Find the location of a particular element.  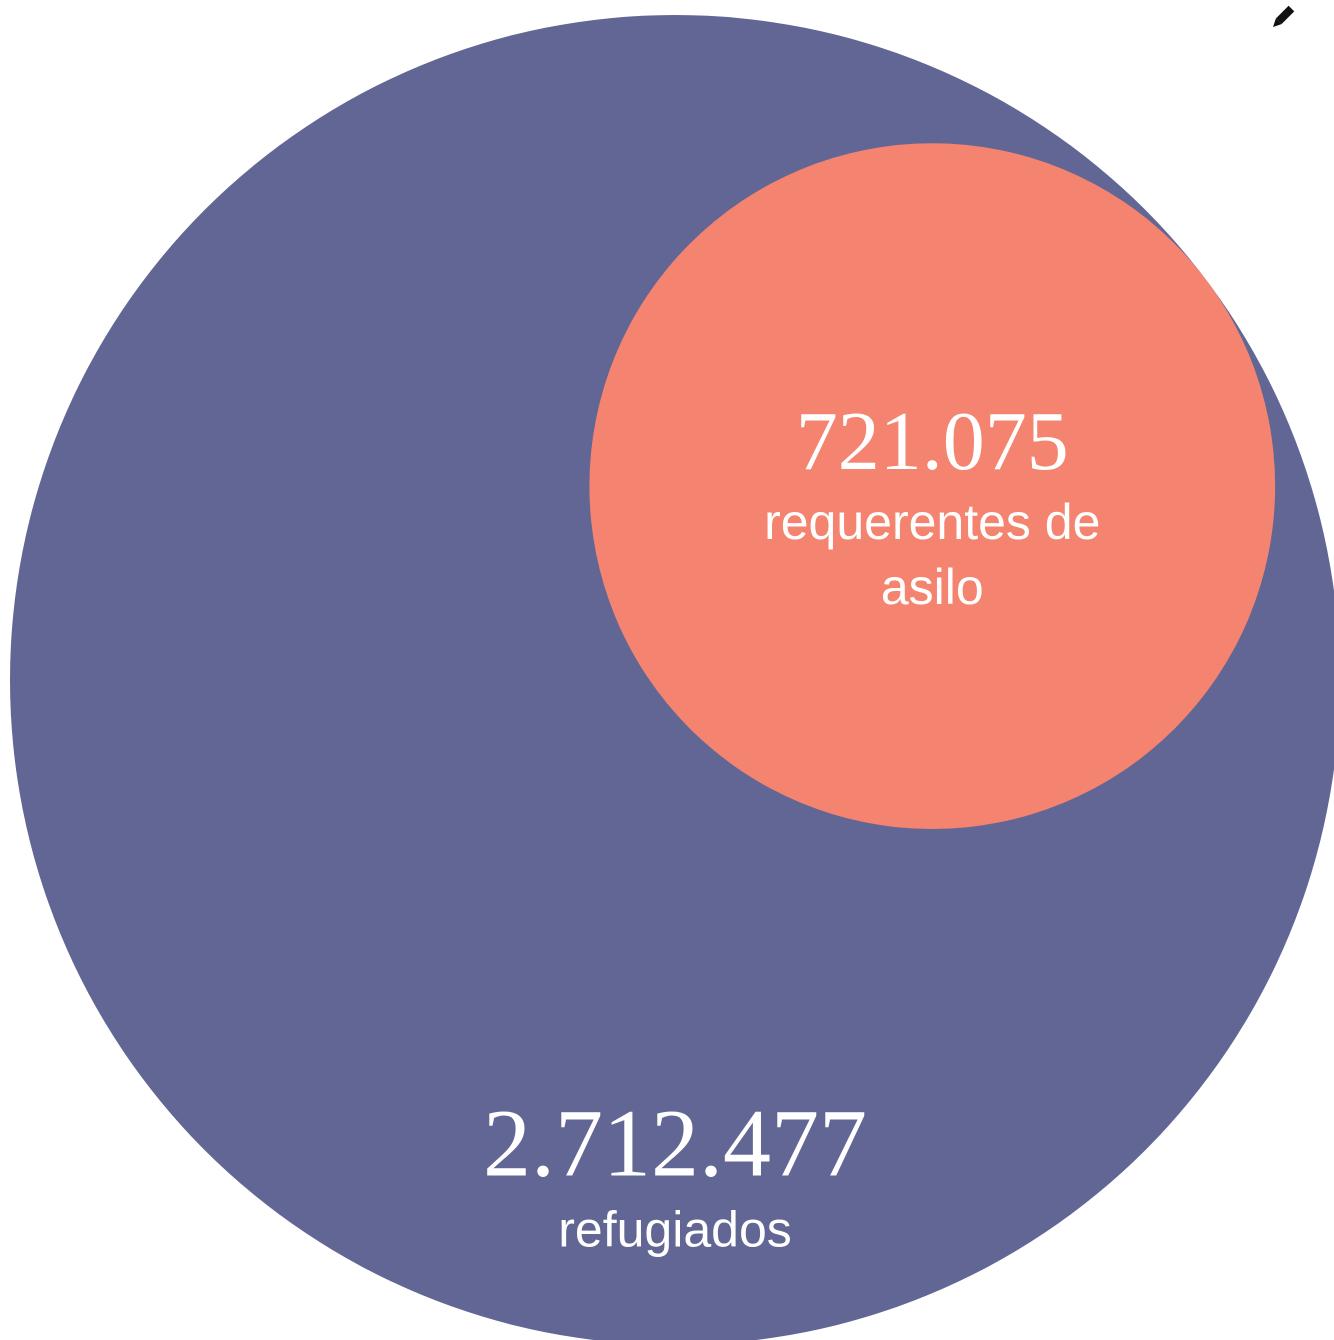

circle-label: 2.712.477 refugiados is located at coordinates (675, 1178).